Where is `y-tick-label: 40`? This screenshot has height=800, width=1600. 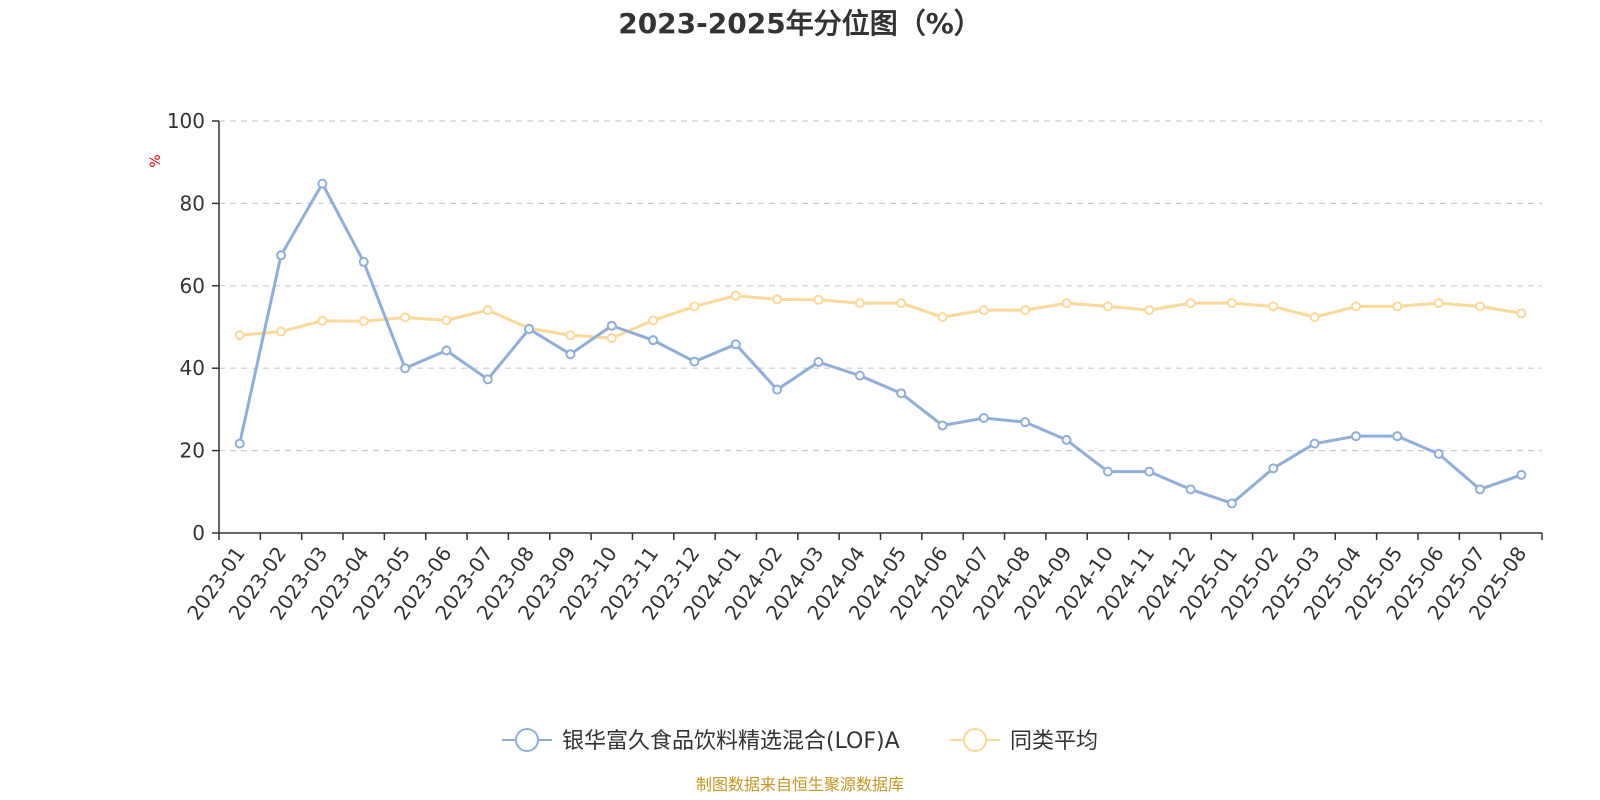
y-tick-label: 40 is located at coordinates (192, 368).